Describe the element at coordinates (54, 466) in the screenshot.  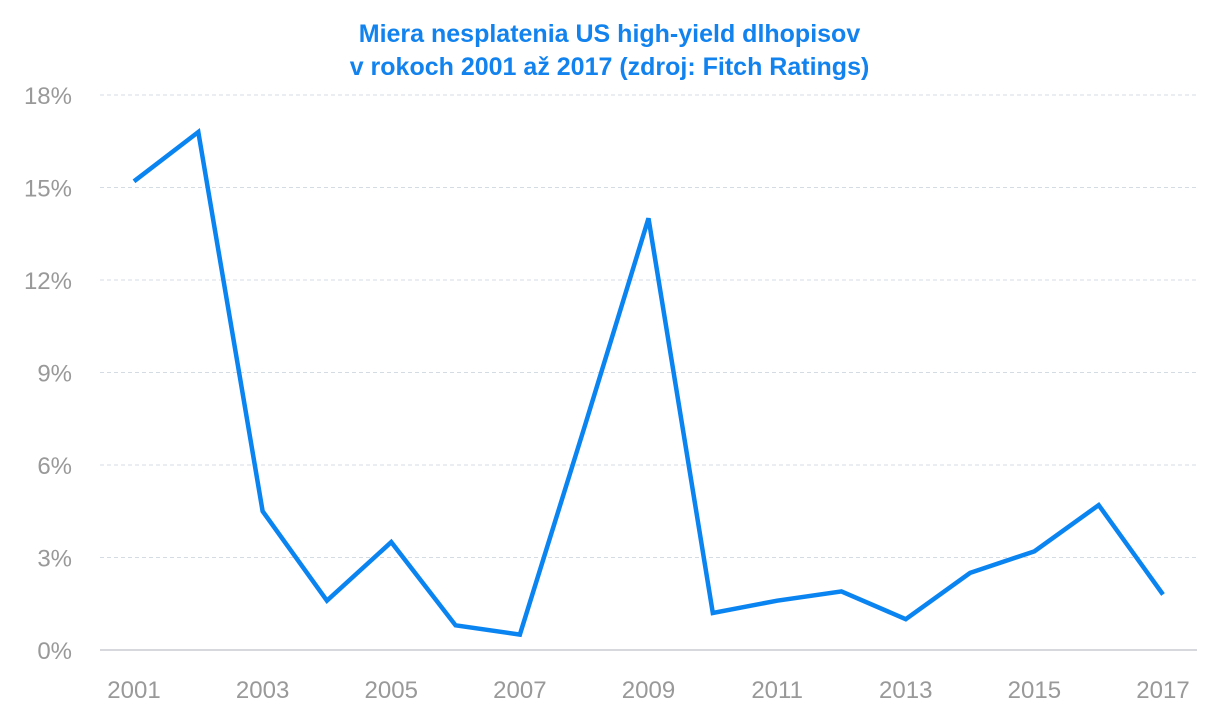
I see `y-tick-label: 6%` at that location.